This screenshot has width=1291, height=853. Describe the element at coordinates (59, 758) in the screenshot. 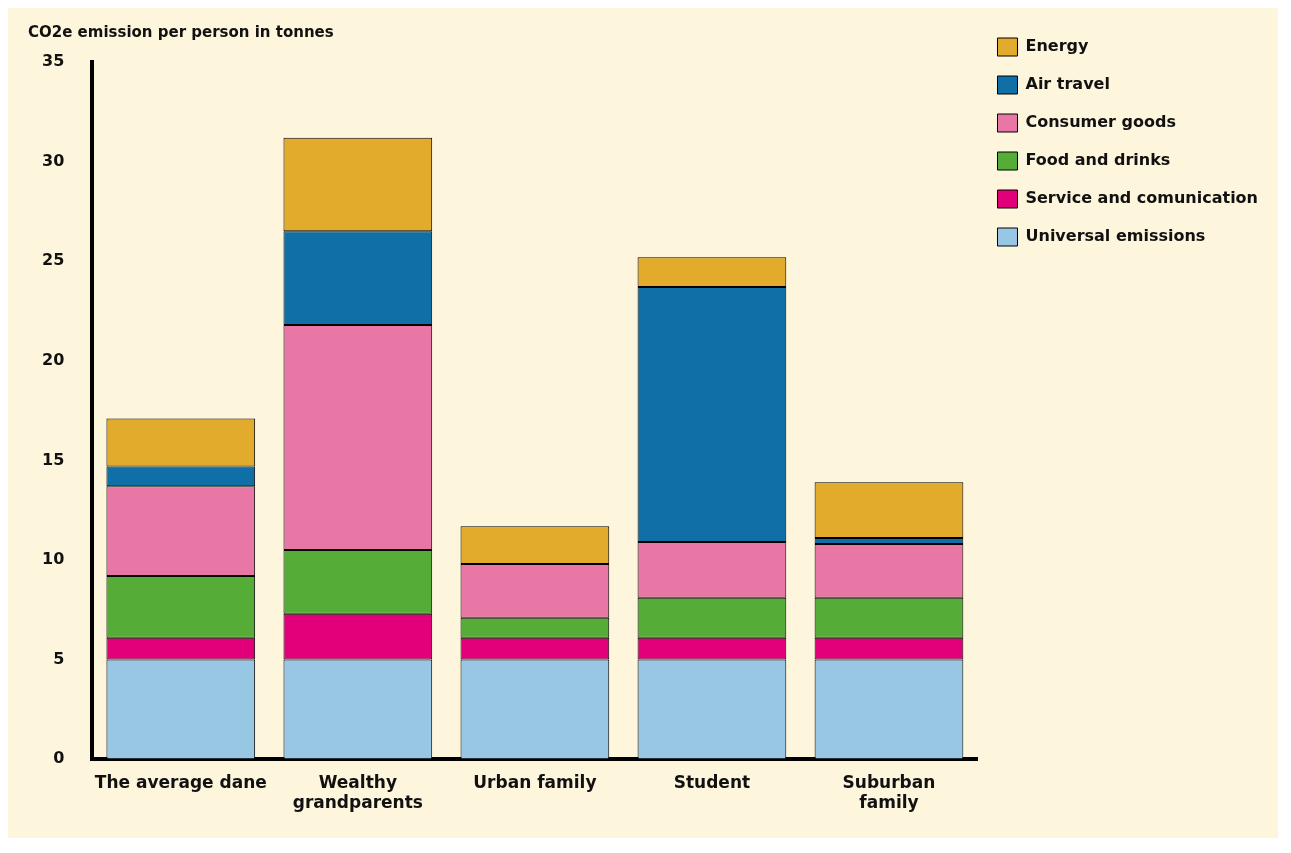

I see `y-tick-label: 0` at that location.